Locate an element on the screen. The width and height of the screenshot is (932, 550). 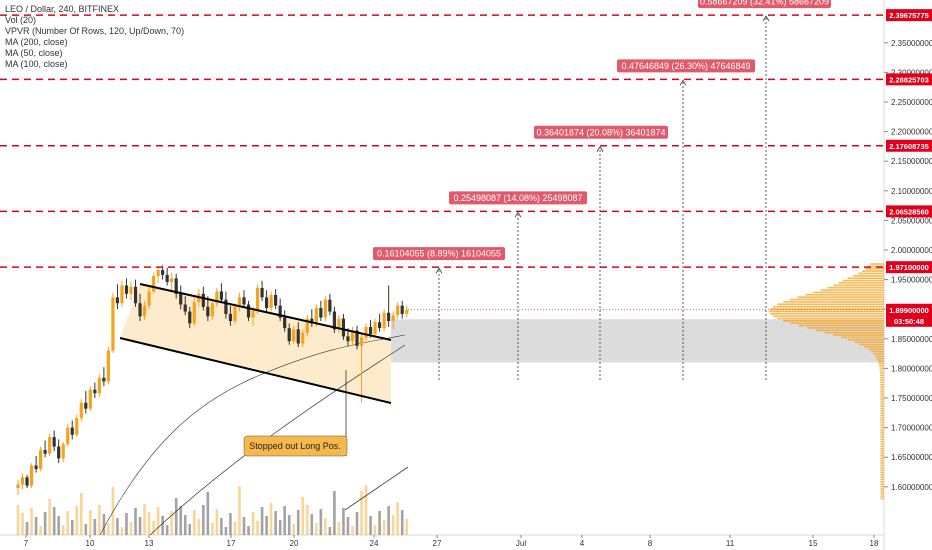
resistance-level-label-bg is located at coordinates (909, 267).